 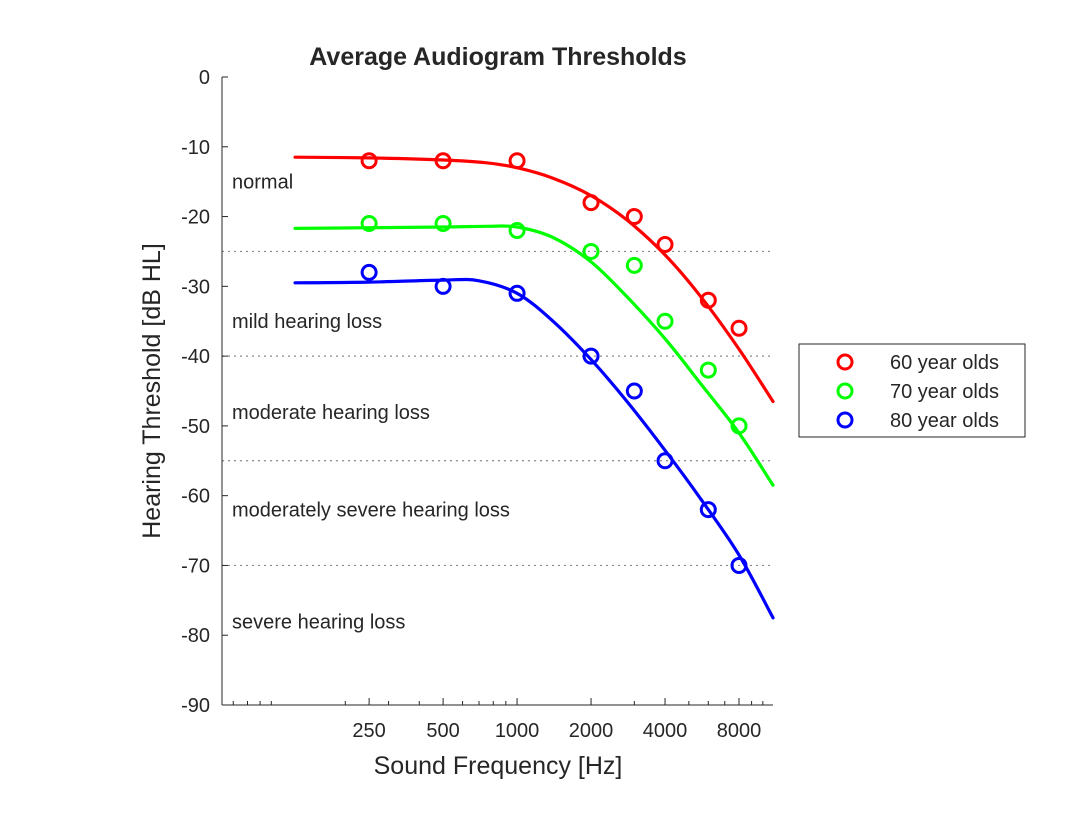 I want to click on x-tick-label: 1000, so click(x=517, y=731).